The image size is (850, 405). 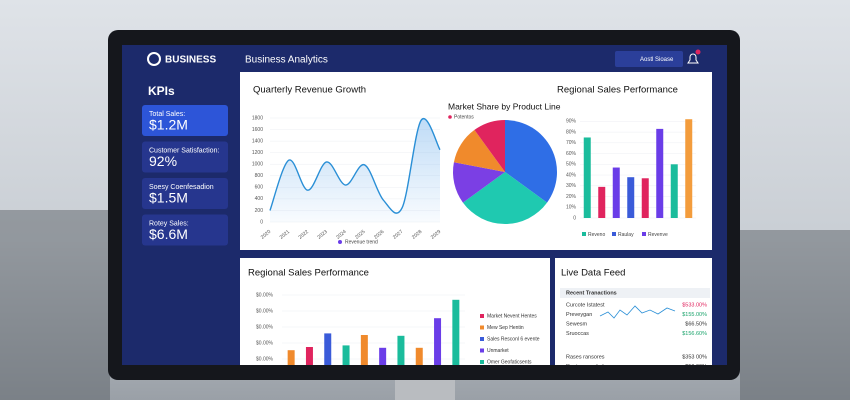 I want to click on y-tick-label: 1800, so click(x=257, y=118).